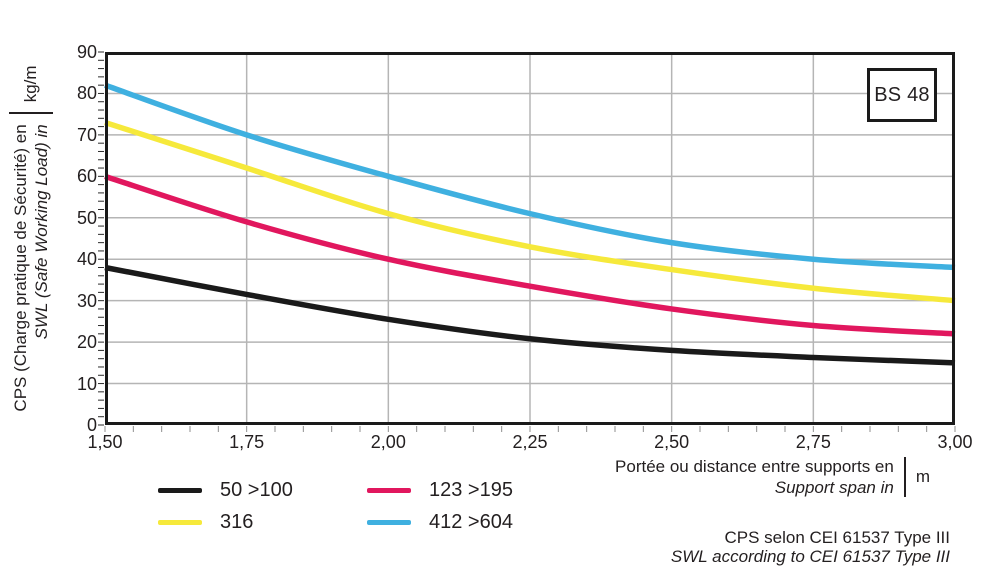 This screenshot has height=583, width=1000. What do you see at coordinates (837, 537) in the screenshot?
I see `footnote-fr: CPS selon CEI 61537 Type III` at bounding box center [837, 537].